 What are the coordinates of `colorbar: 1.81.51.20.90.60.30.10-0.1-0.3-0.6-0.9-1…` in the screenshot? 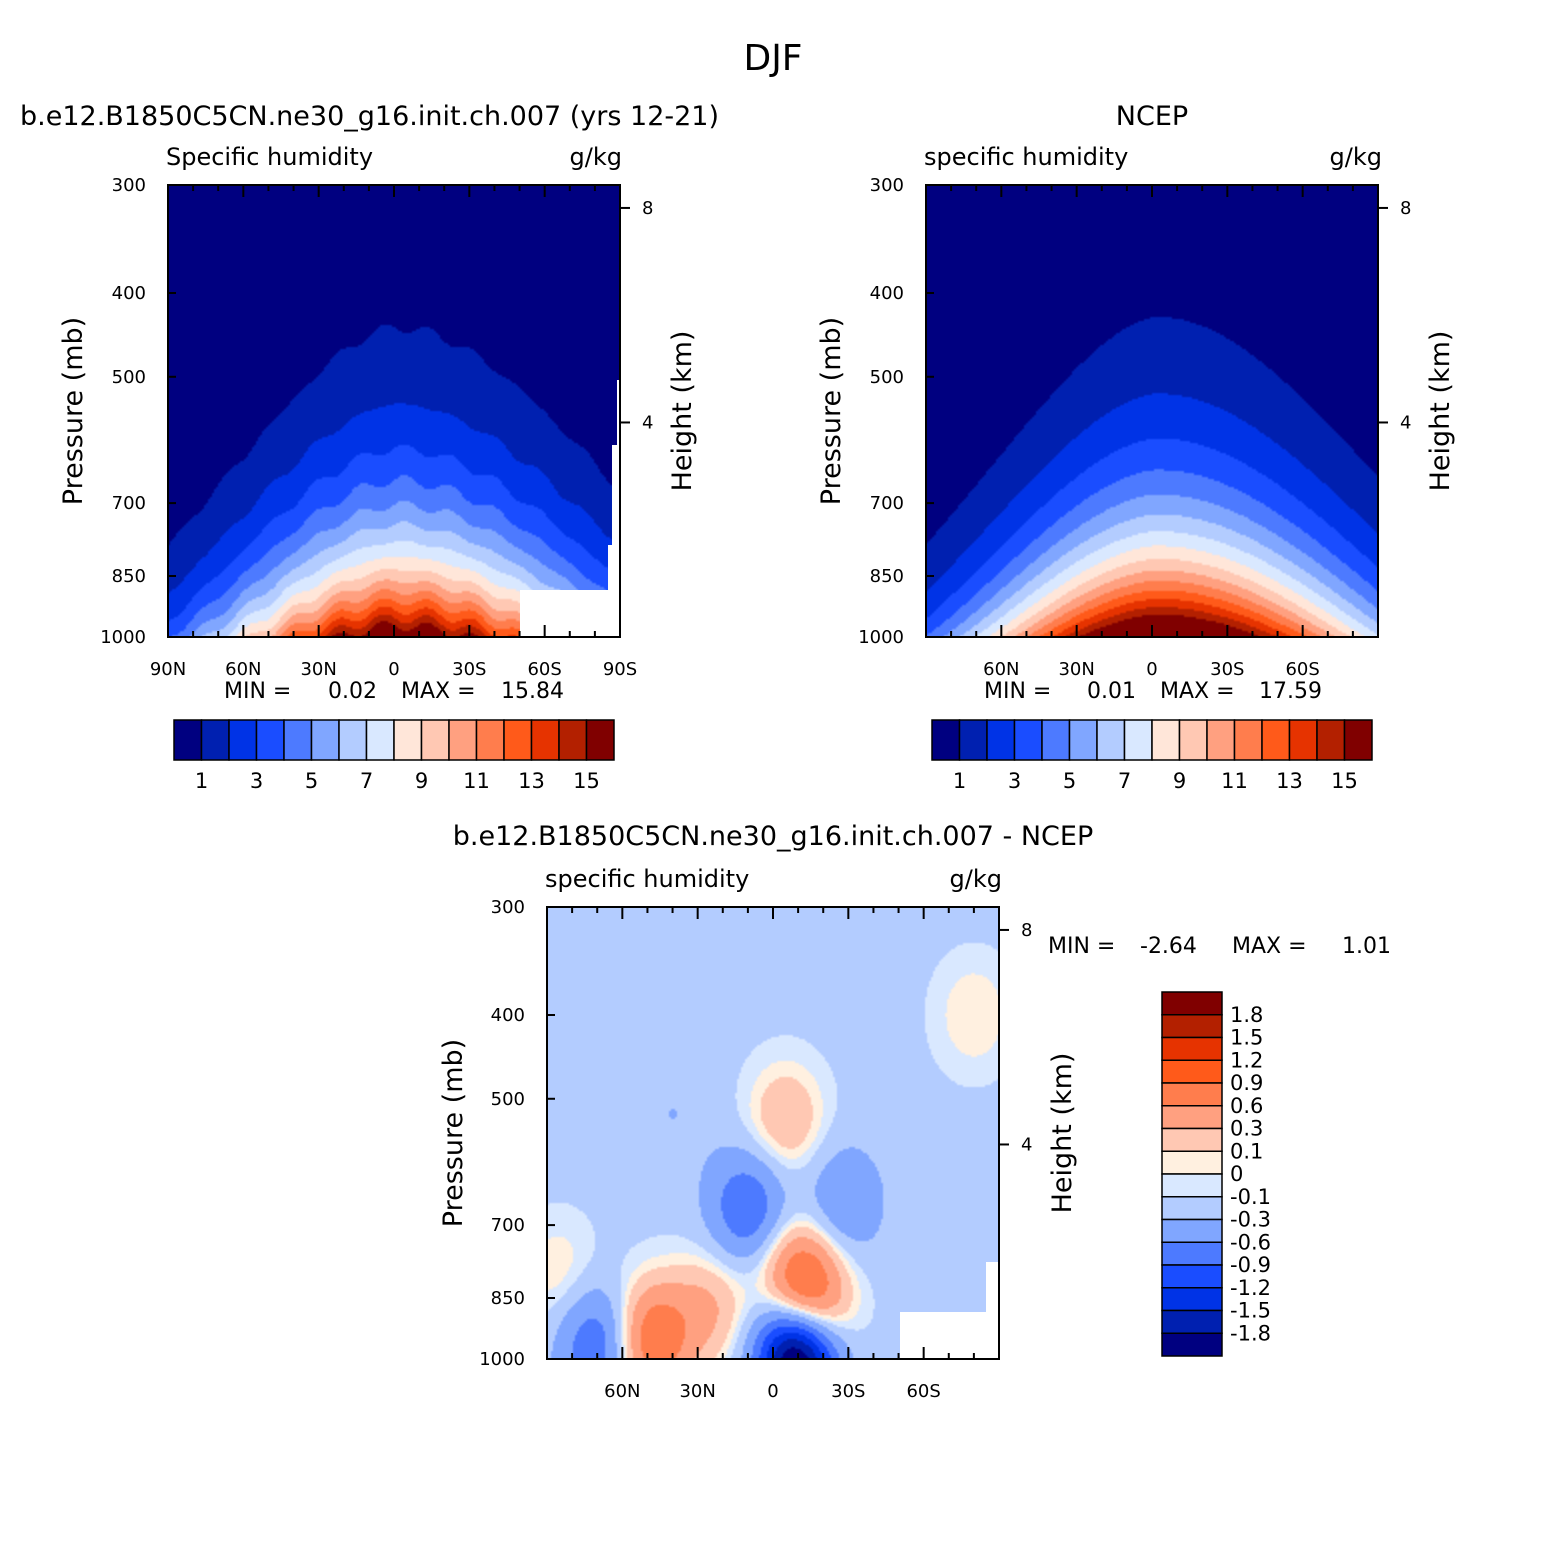 It's located at (1216, 1174).